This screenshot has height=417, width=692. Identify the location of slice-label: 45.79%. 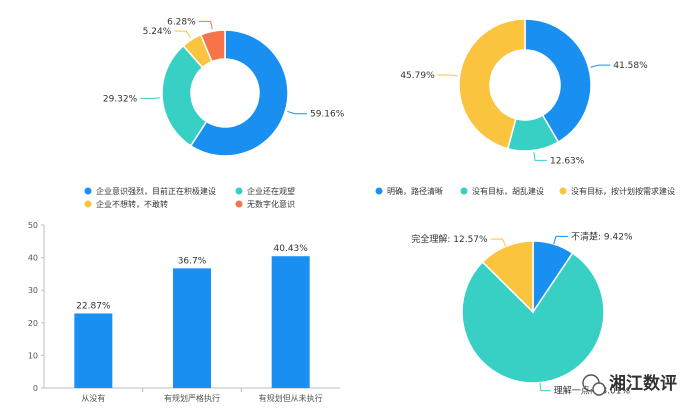
(417, 76).